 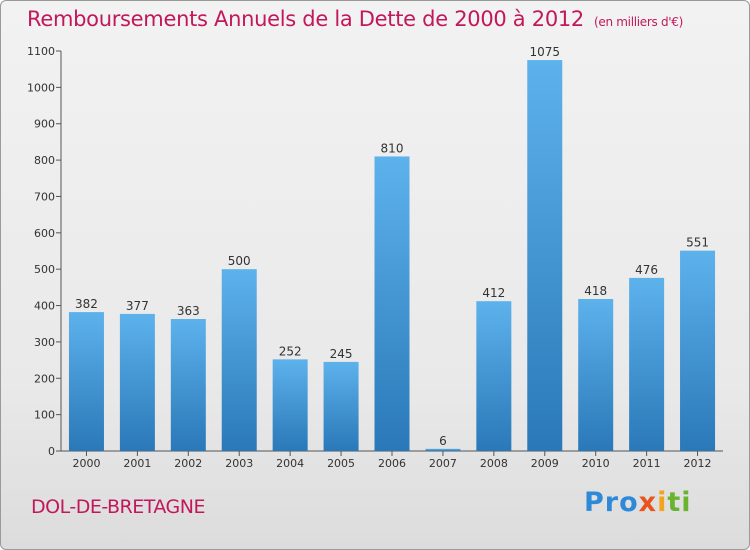 What do you see at coordinates (443, 463) in the screenshot?
I see `x-tick-label: 2007` at bounding box center [443, 463].